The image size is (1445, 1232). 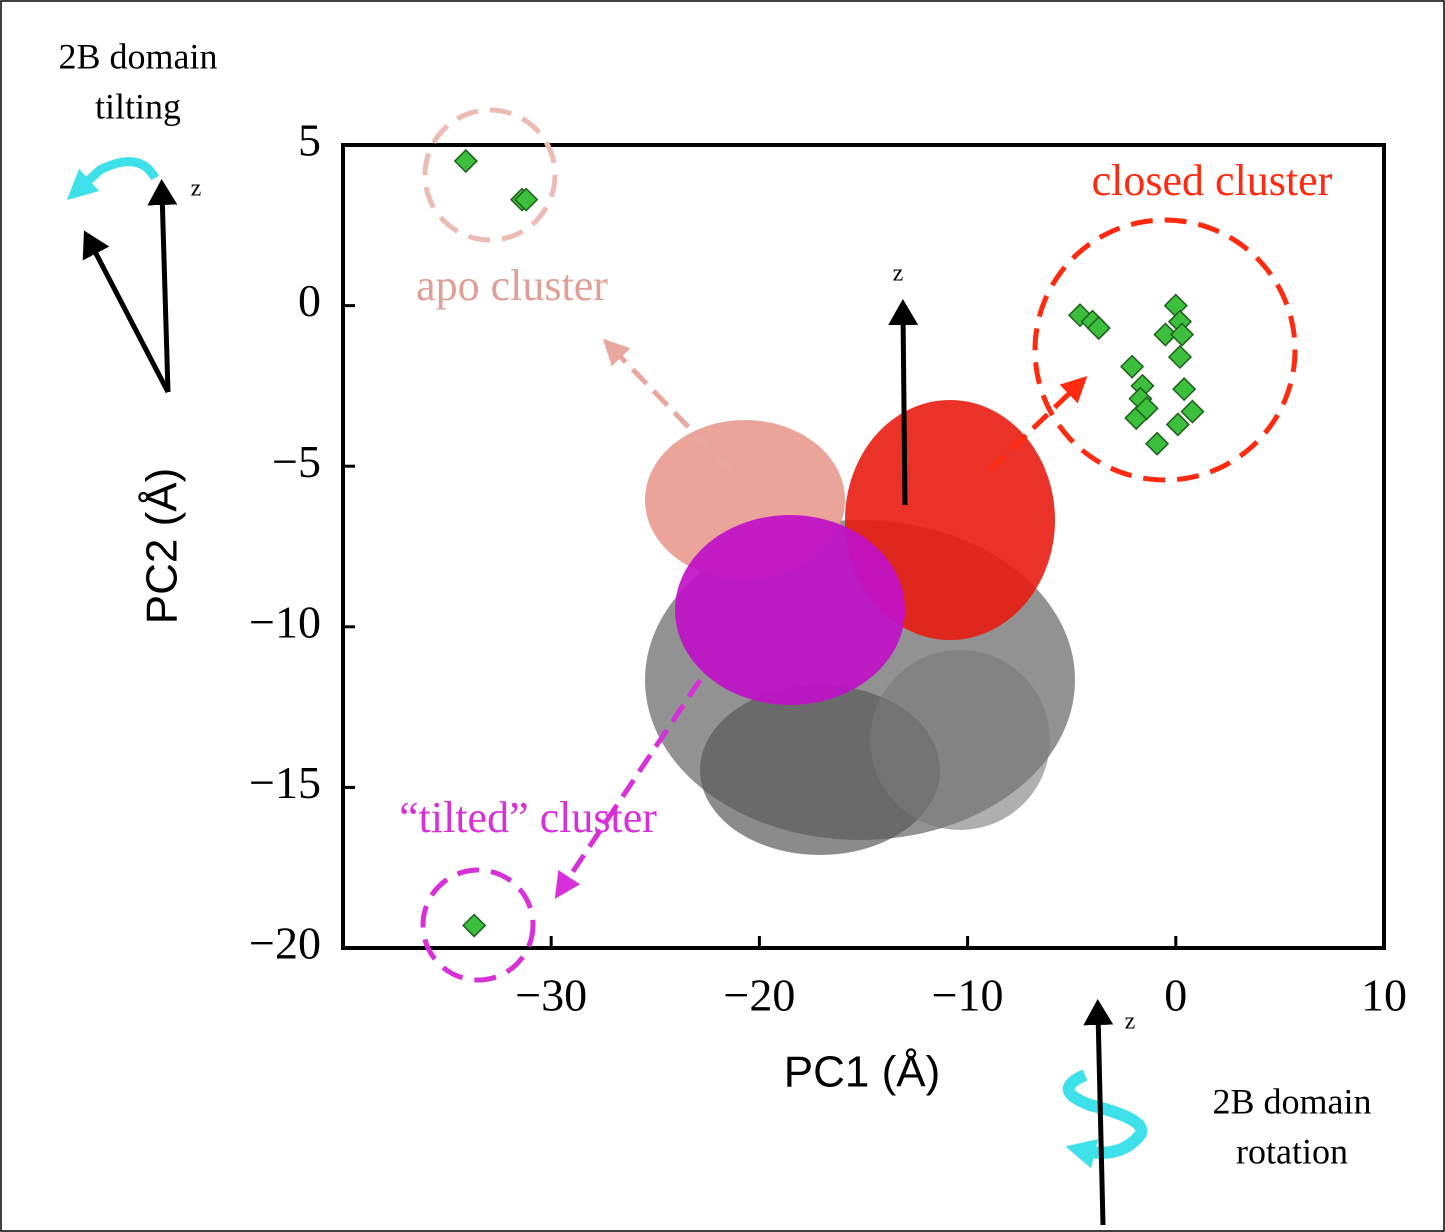 I want to click on annotation: apo cluster, so click(x=512, y=285).